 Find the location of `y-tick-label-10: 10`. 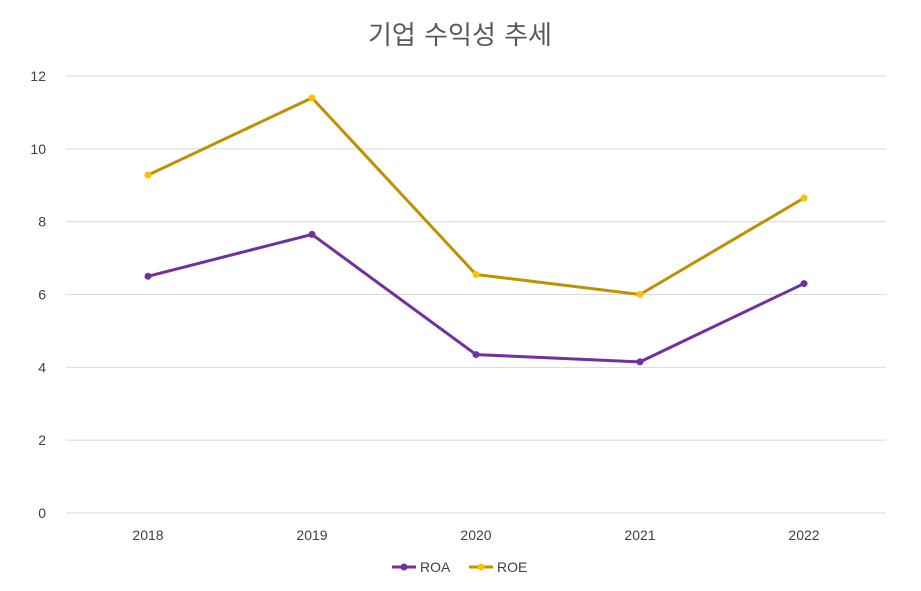

y-tick-label-10: 10 is located at coordinates (38, 149).